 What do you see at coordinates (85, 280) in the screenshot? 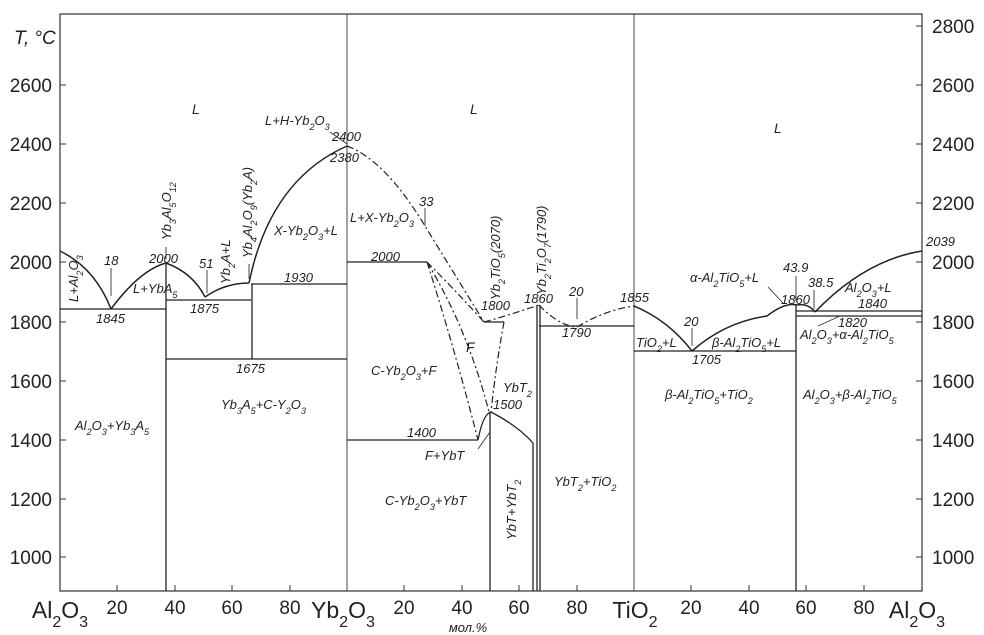
I see `liquidus-al2o3` at bounding box center [85, 280].